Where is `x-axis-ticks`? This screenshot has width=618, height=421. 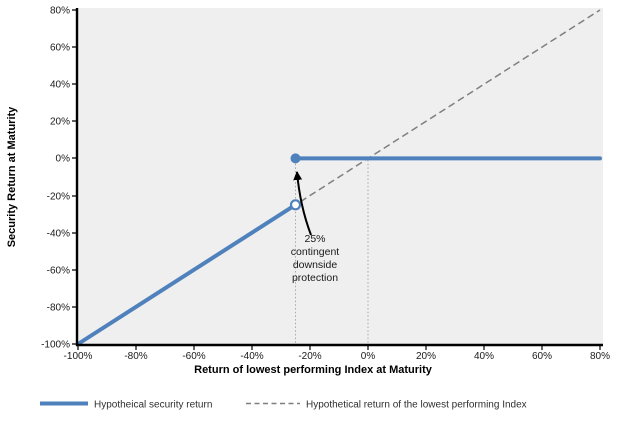
x-axis-ticks is located at coordinates (339, 347).